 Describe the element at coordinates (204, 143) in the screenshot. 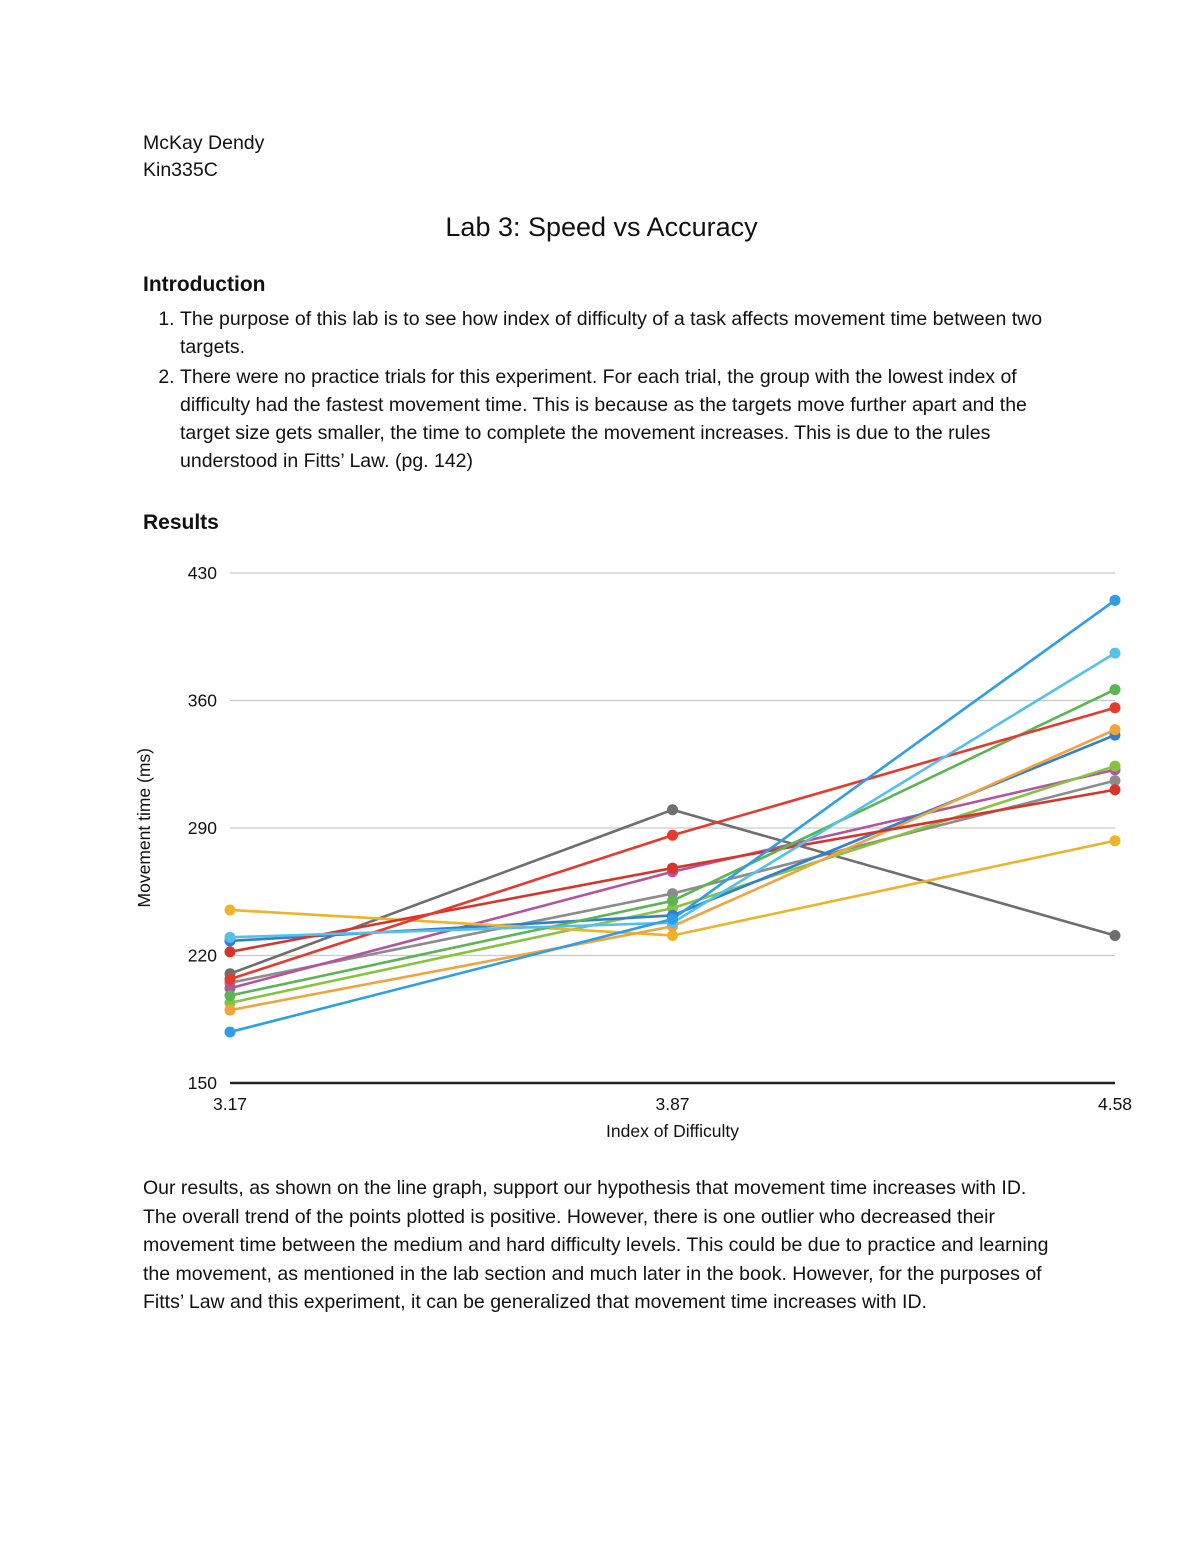

I see `author-name: McKay Dendy` at that location.